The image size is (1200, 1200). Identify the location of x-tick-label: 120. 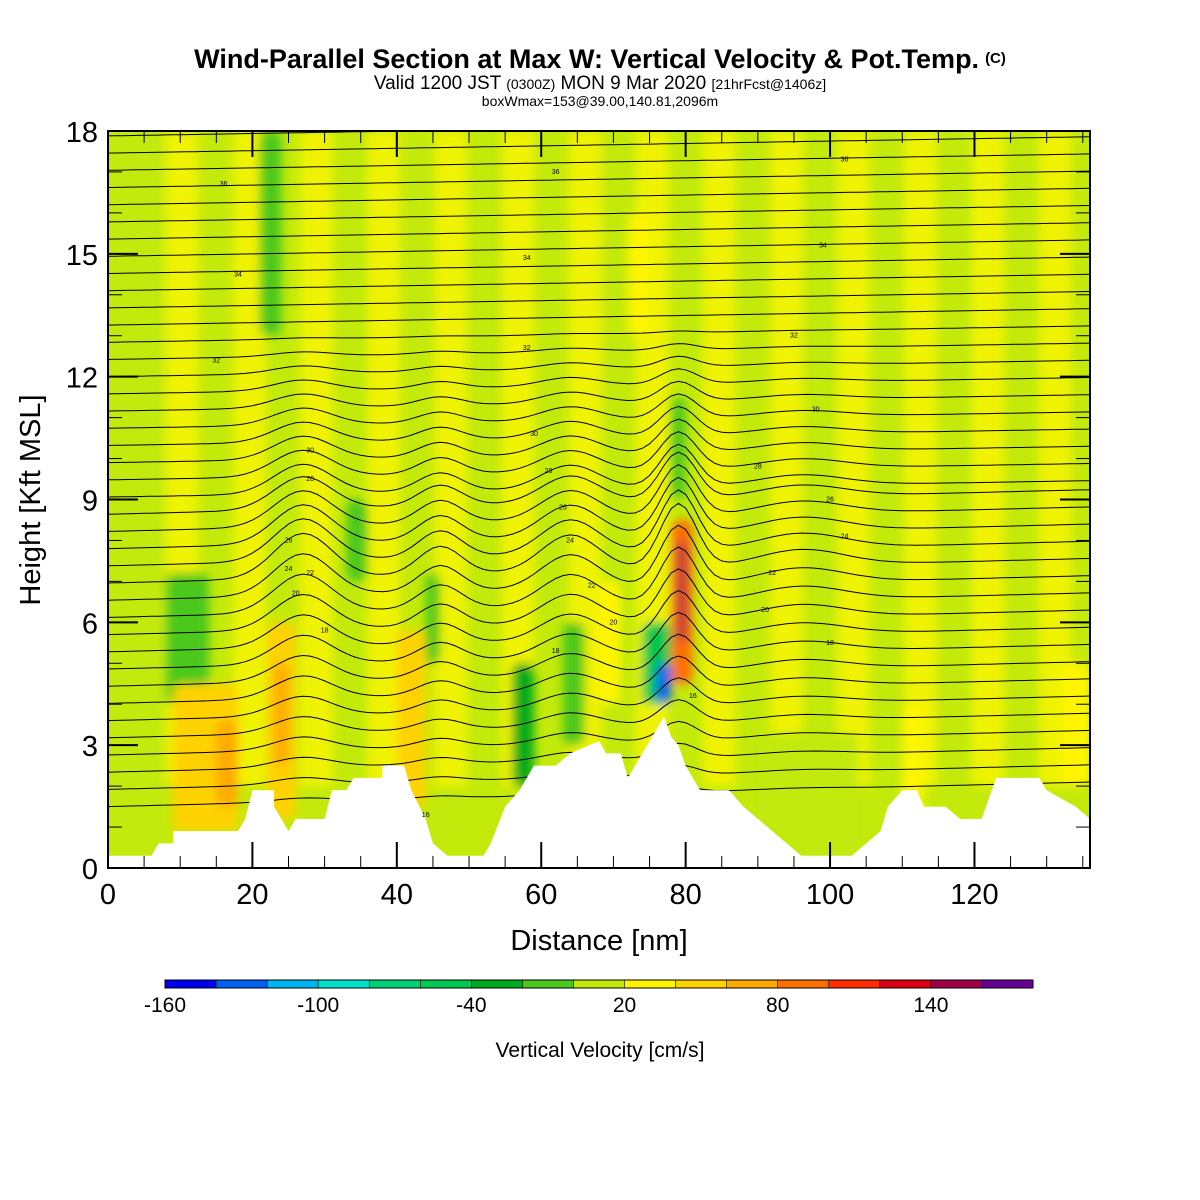
(974, 895).